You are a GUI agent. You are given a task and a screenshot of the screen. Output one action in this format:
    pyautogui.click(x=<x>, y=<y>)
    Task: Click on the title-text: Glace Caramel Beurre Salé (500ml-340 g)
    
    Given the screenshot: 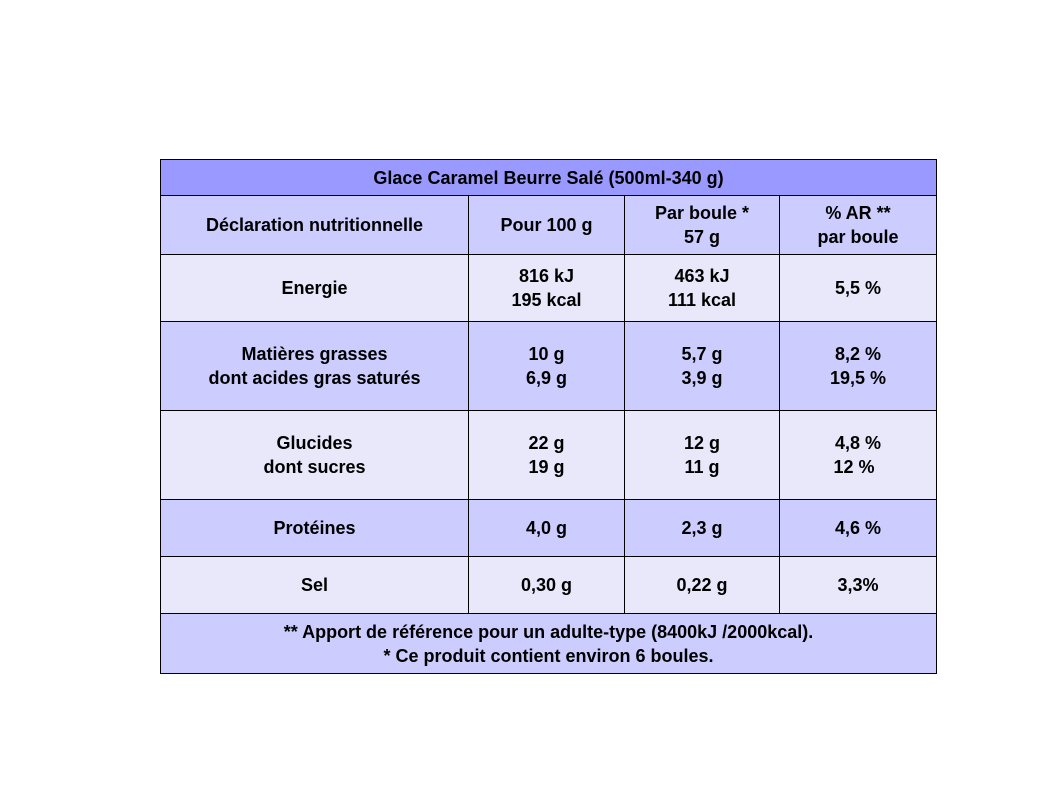 What is the action you would take?
    pyautogui.click(x=548, y=177)
    